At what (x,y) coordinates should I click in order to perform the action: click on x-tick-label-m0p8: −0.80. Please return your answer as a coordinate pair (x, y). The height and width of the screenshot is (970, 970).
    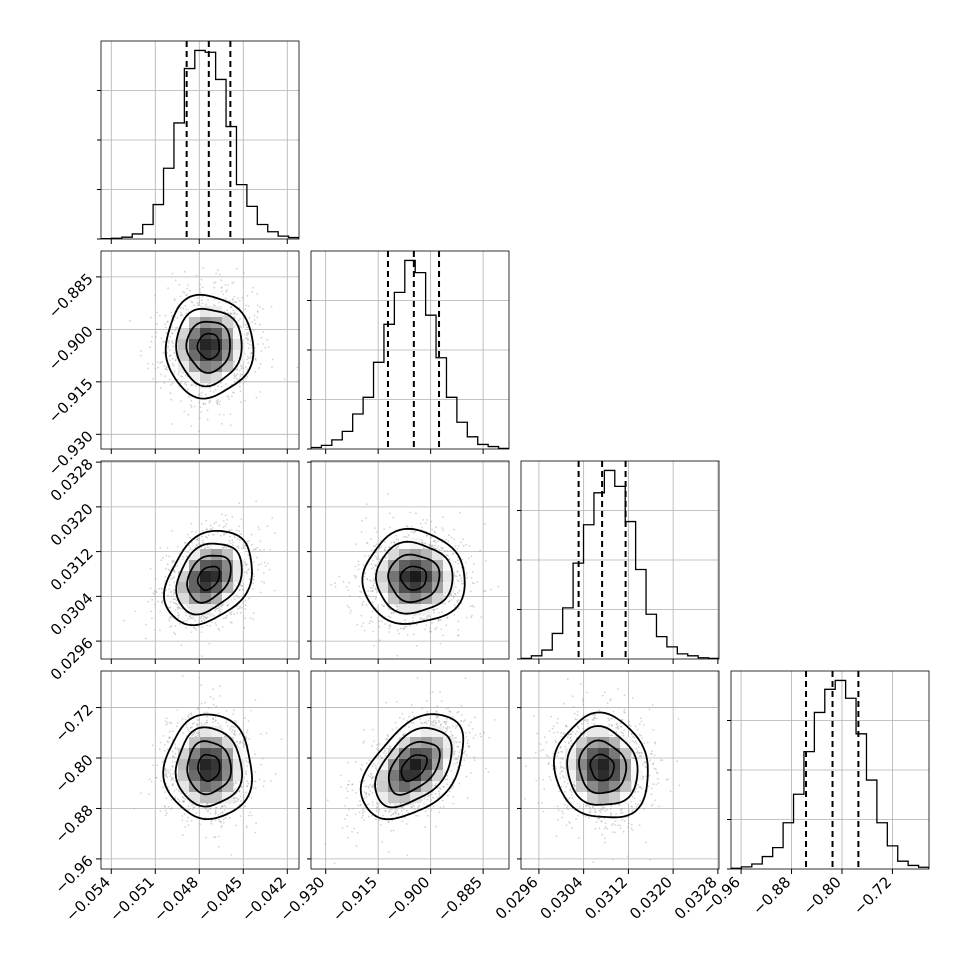
    Looking at the image, I should click on (822, 895).